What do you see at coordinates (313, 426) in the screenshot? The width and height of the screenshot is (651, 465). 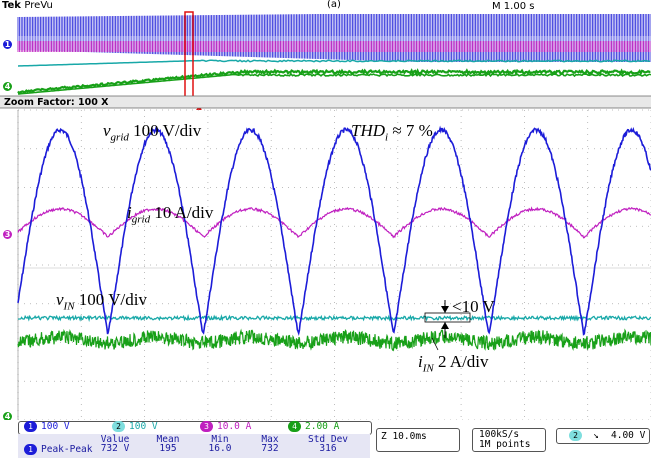 I see `ch4-scale: 4 2.00 A` at bounding box center [313, 426].